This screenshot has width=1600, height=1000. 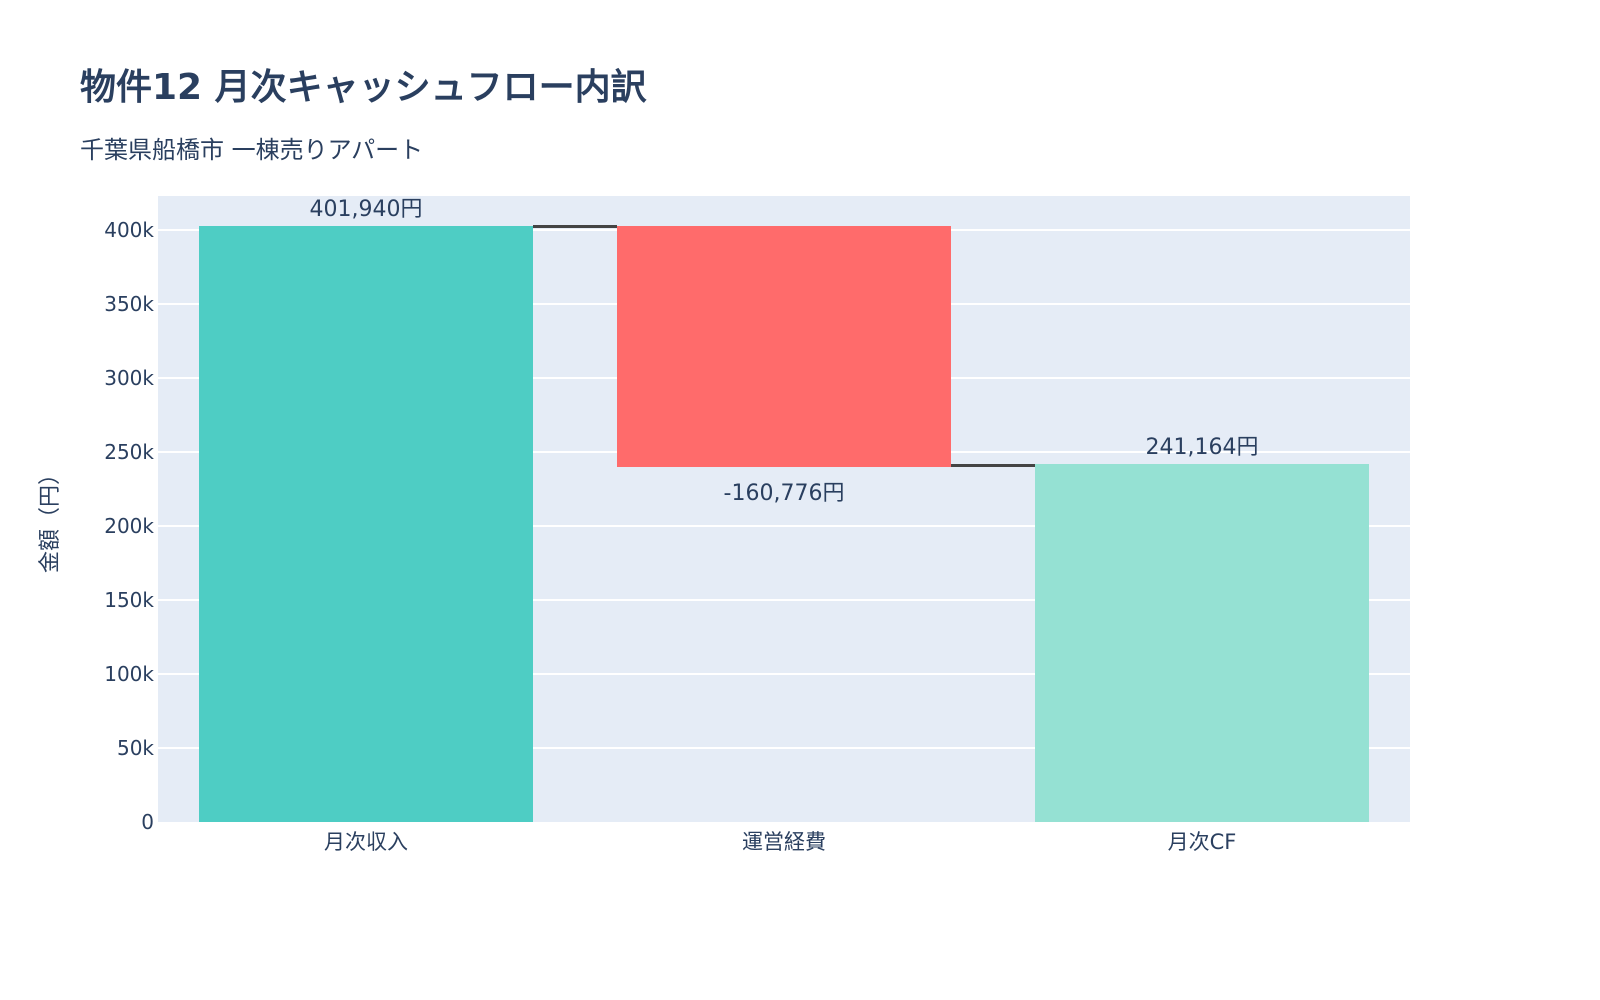 What do you see at coordinates (366, 842) in the screenshot?
I see `xtick-monthly-income: 月次収入` at bounding box center [366, 842].